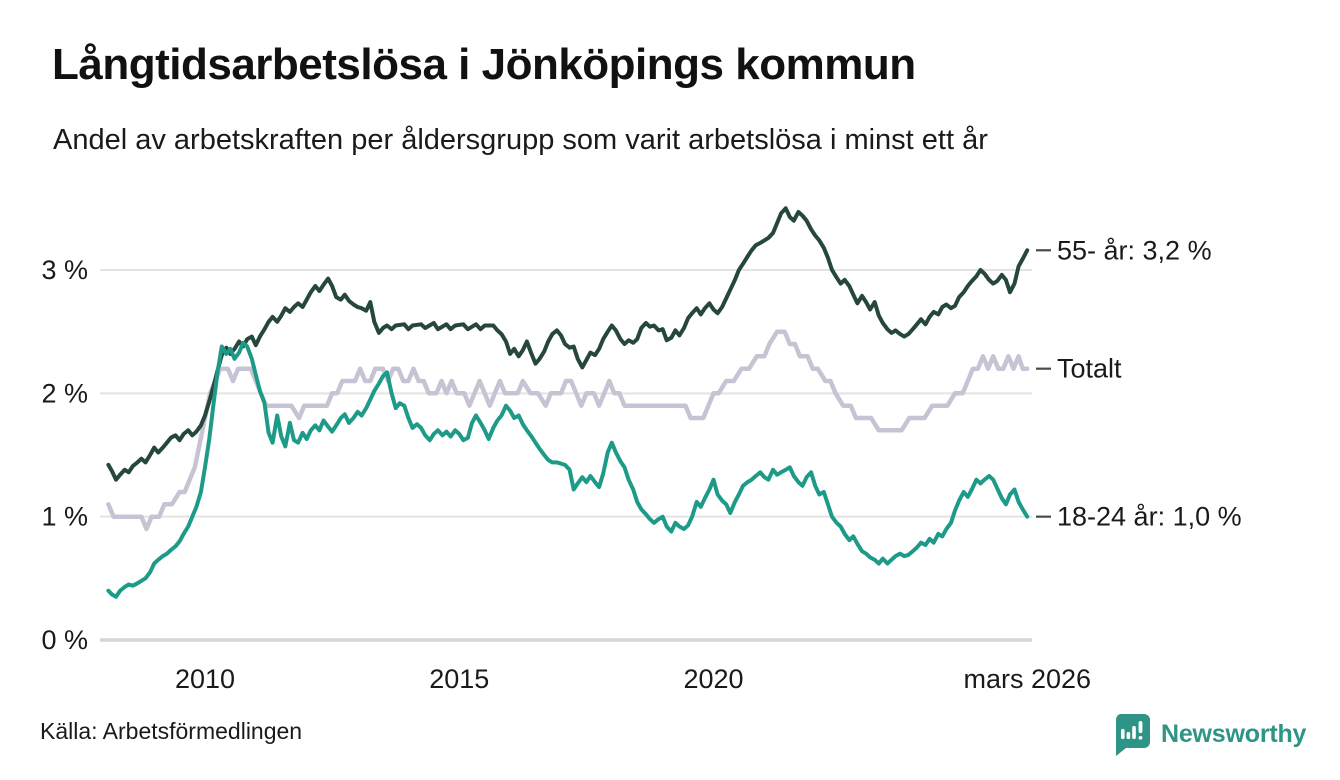 This screenshot has width=1340, height=780. Describe the element at coordinates (64, 455) in the screenshot. I see `y-axis-labels: 0 % 1 % 2 % 3 %` at that location.